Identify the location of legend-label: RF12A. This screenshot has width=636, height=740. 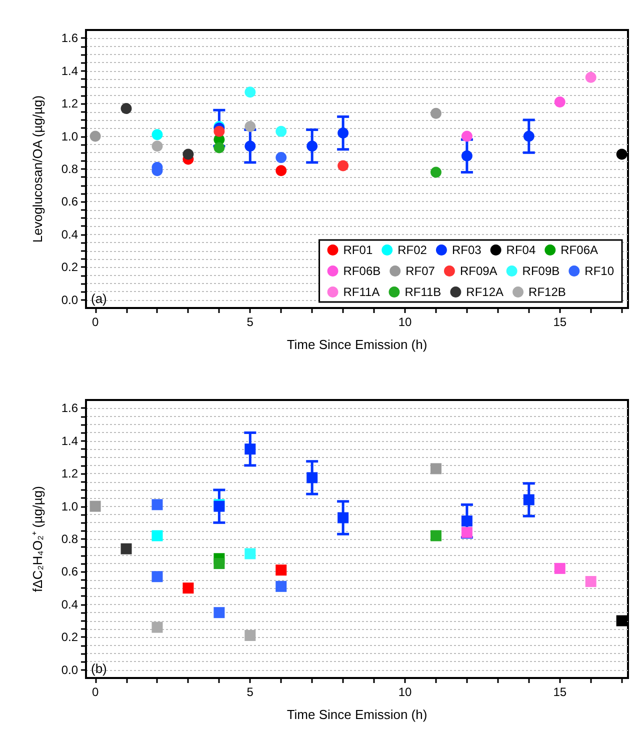
(485, 292).